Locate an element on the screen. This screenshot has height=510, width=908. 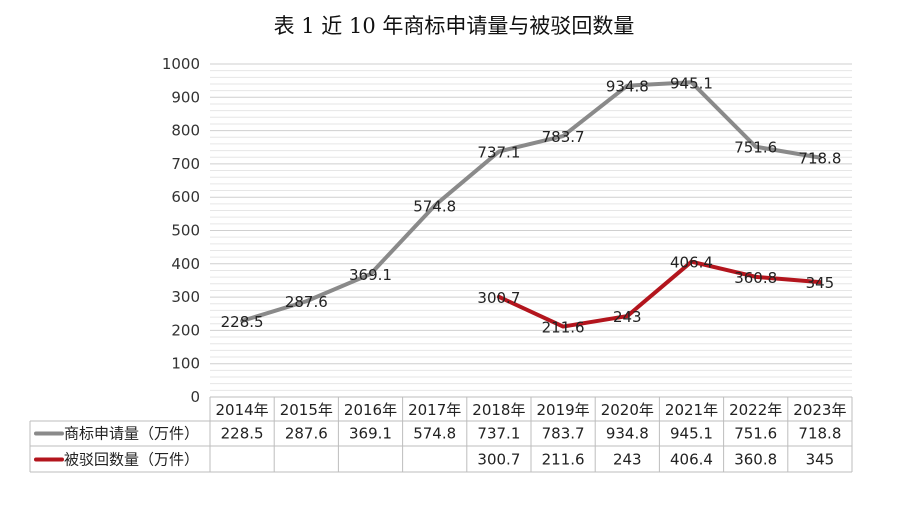
x-tick-label: 2022年 is located at coordinates (755, 410).